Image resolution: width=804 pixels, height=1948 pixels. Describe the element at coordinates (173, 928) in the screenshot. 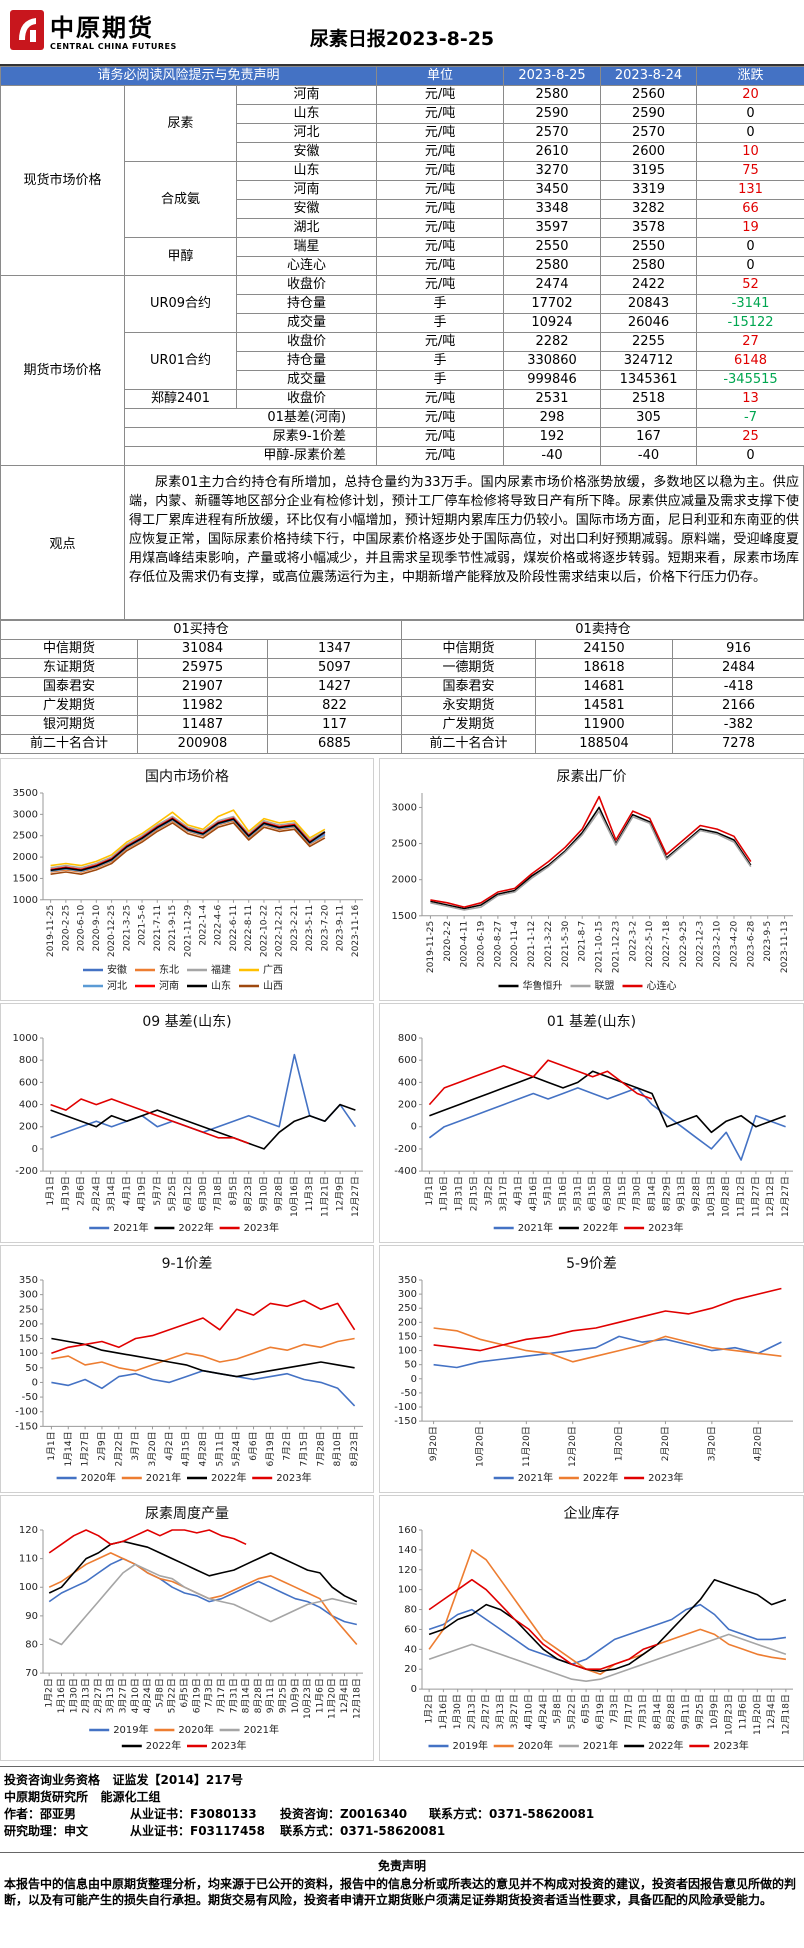

I see `x-tick-label: 2021-9-15` at that location.